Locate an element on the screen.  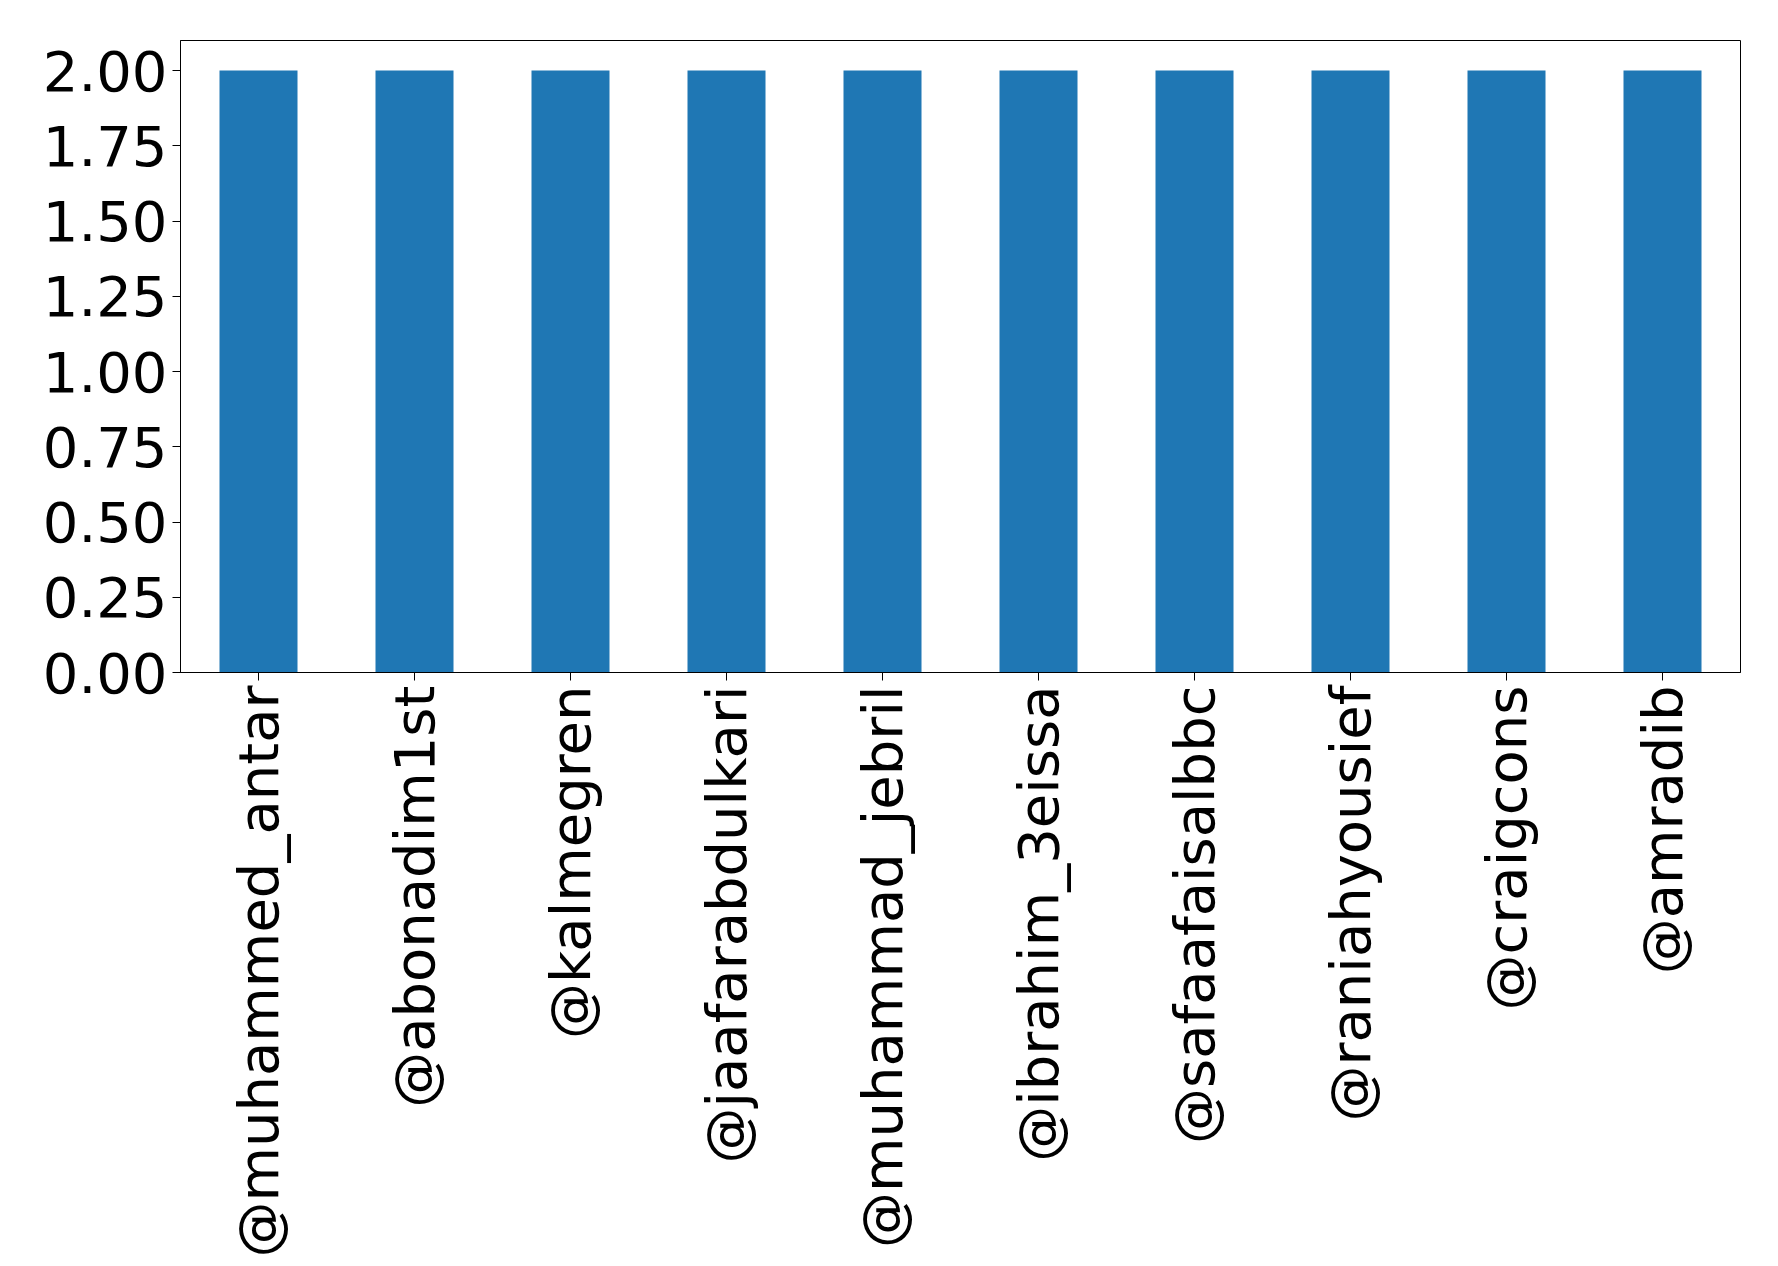
y-tick-label: 1.25 is located at coordinates (105, 297).